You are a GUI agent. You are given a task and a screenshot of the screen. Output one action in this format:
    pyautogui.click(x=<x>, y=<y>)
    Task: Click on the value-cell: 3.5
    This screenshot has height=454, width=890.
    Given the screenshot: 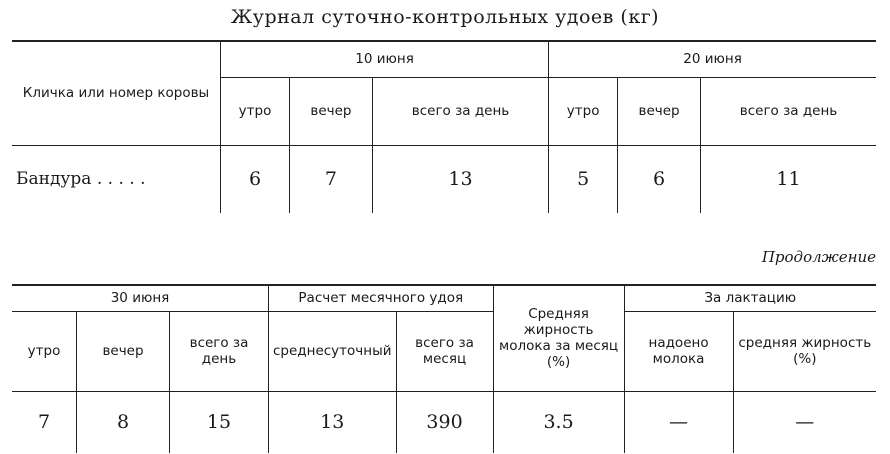 What is the action you would take?
    pyautogui.click(x=558, y=422)
    